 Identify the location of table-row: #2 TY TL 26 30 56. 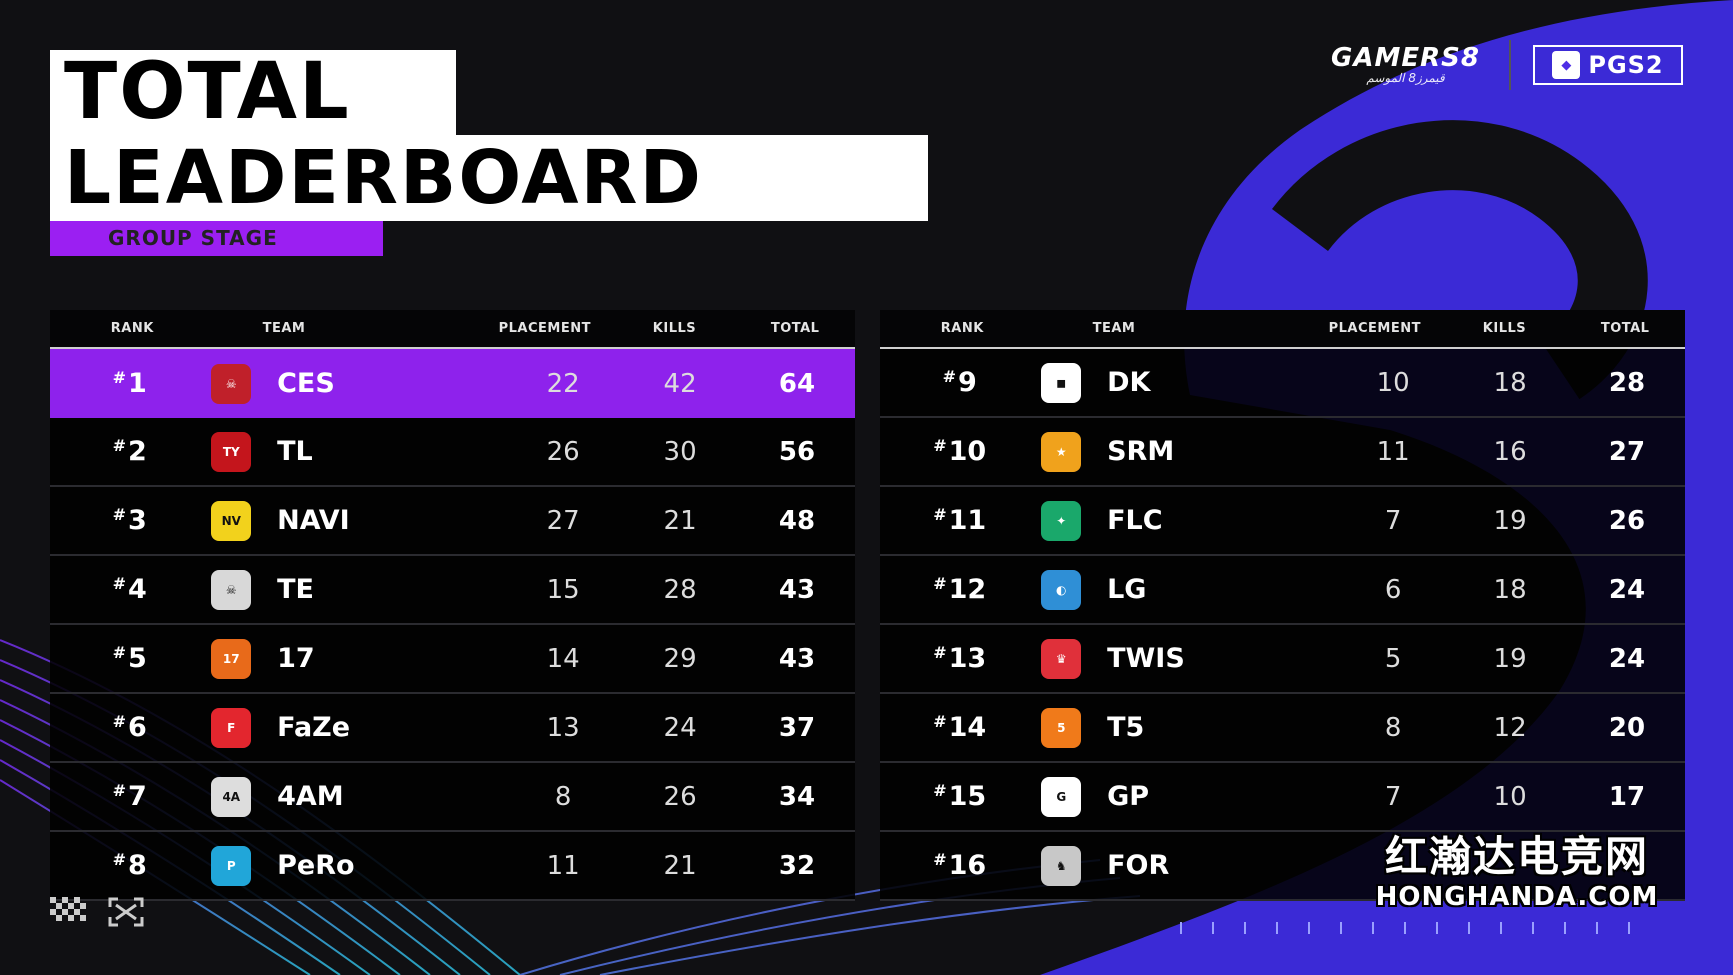
(452, 452).